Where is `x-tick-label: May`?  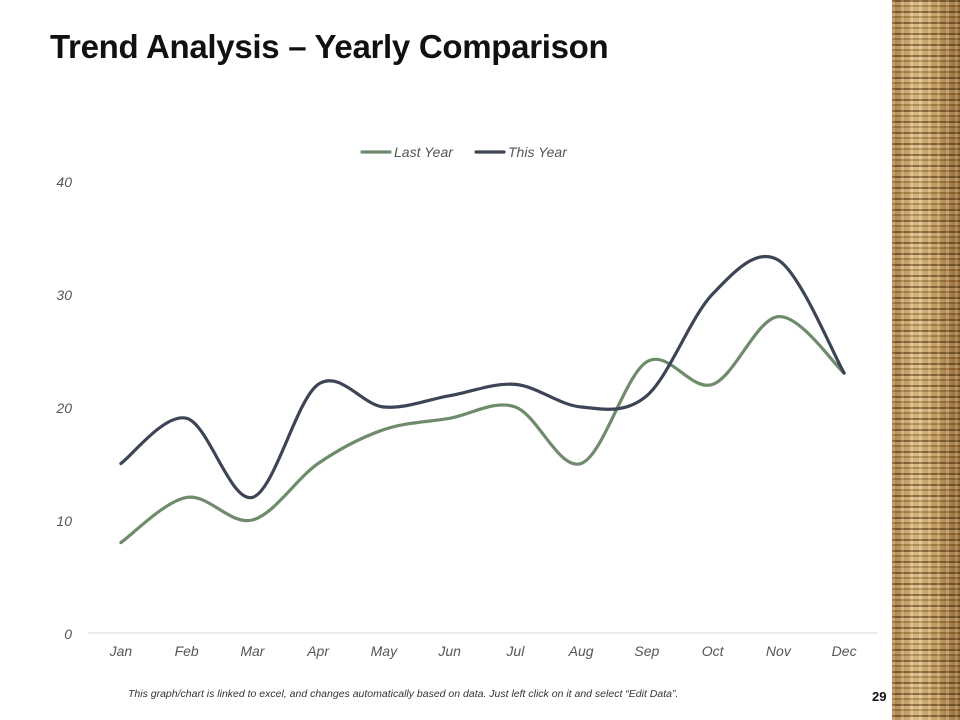
x-tick-label: May is located at coordinates (384, 651).